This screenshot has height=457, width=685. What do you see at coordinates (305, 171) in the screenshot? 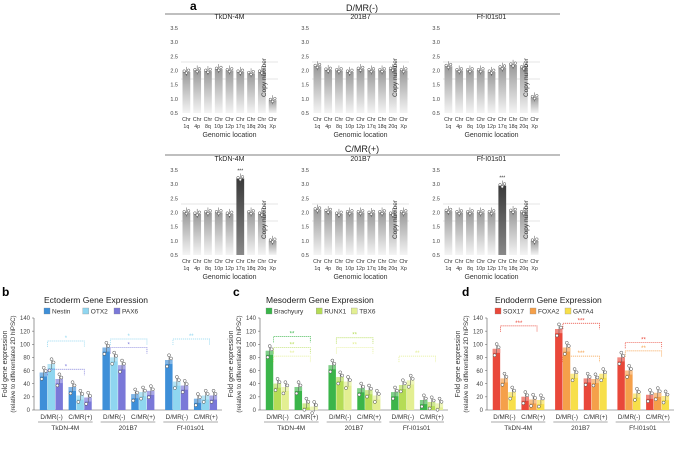
I see `cnv-ytick: 3.5` at bounding box center [305, 171].